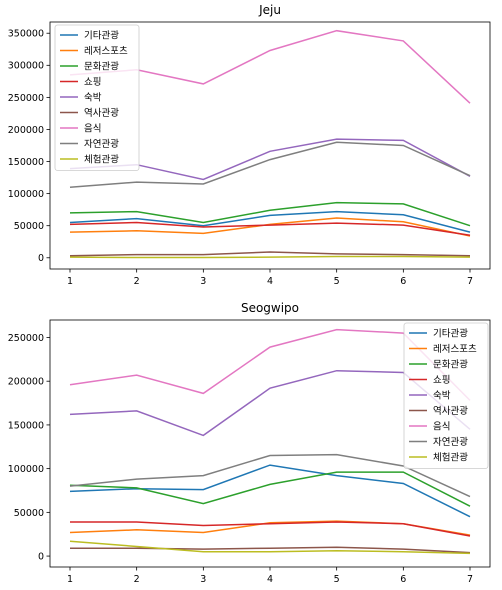 This screenshot has height=590, width=502. I want to click on y-tick-label: 350000, so click(26, 34).